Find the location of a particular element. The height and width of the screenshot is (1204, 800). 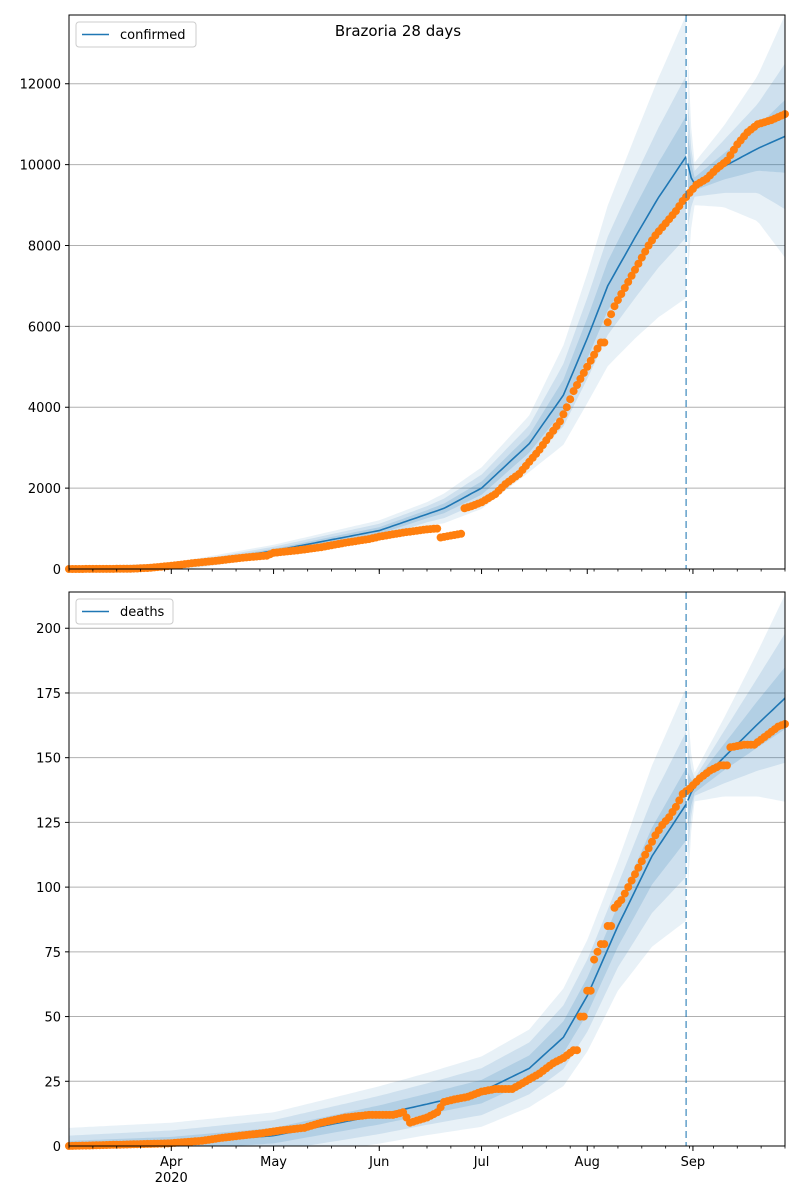

x-tick-year-label: 2020 is located at coordinates (171, 1178).